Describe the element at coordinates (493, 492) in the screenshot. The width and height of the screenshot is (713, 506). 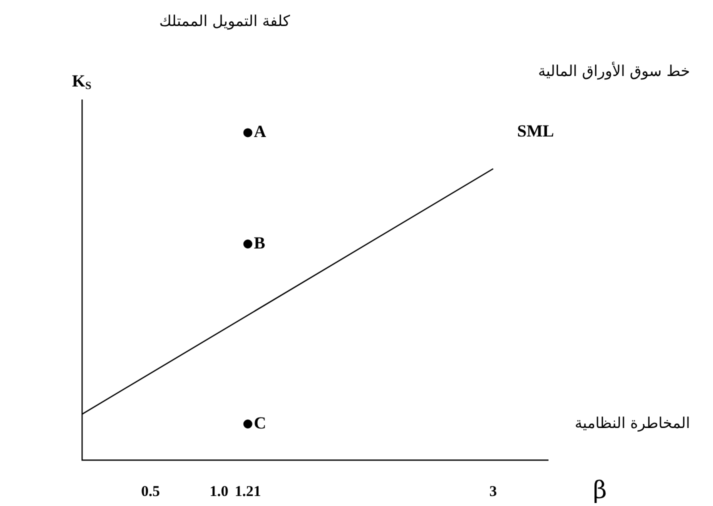
I see `x-tick-label: 3` at that location.